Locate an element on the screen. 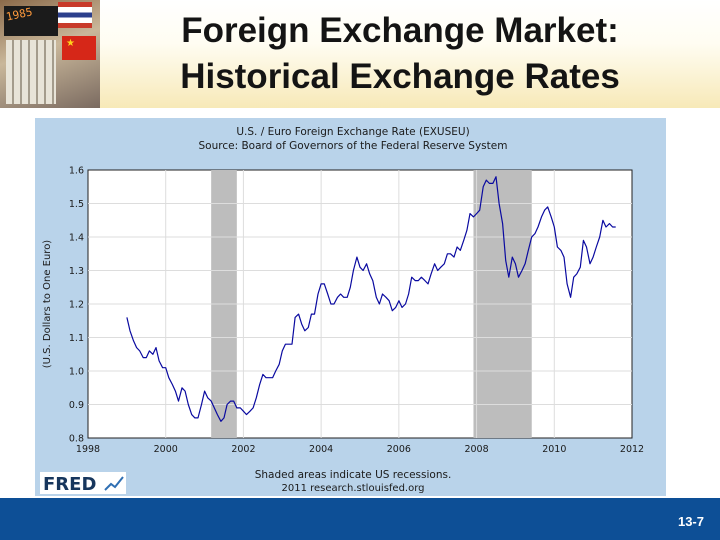 This screenshot has width=720, height=540. y-tick-label: 0.8 is located at coordinates (76, 439).